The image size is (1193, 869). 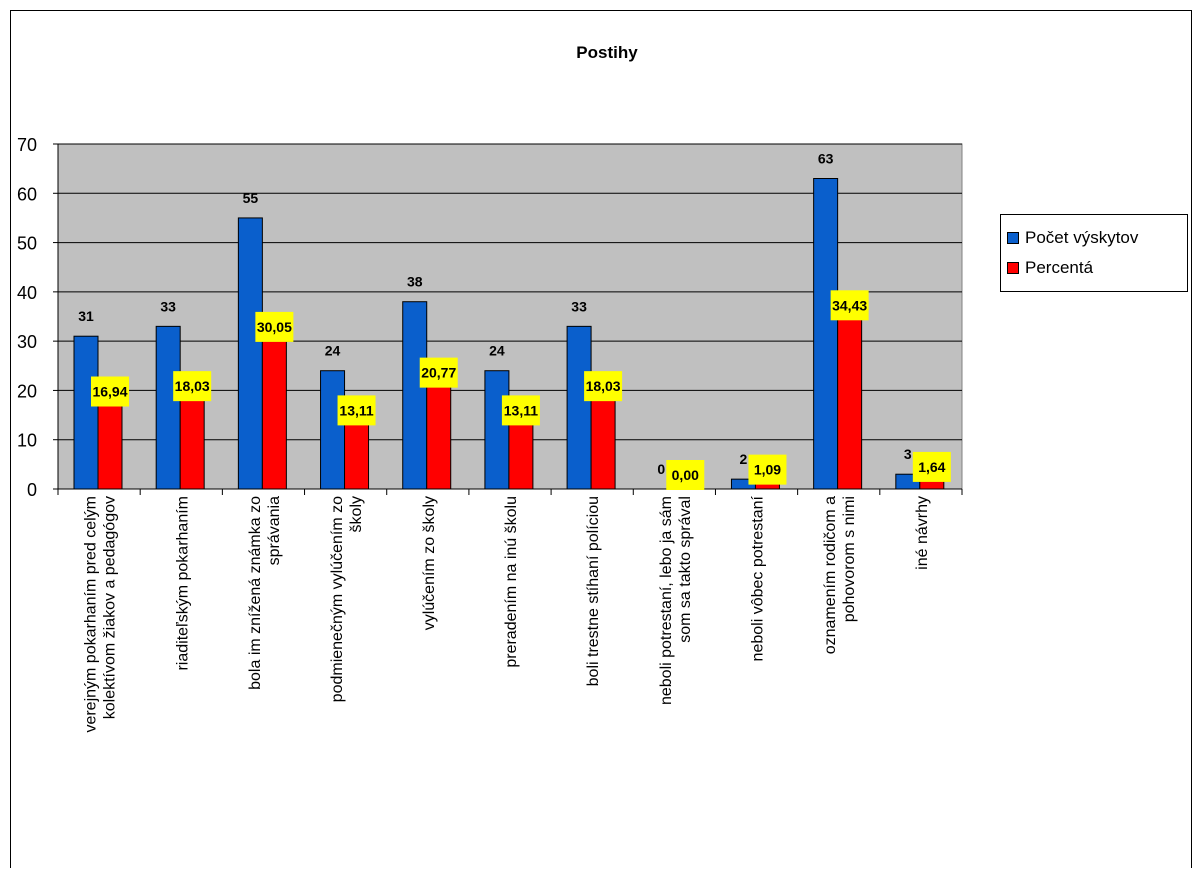 I want to click on value-label-percenta-9: 34,43, so click(x=849, y=305).